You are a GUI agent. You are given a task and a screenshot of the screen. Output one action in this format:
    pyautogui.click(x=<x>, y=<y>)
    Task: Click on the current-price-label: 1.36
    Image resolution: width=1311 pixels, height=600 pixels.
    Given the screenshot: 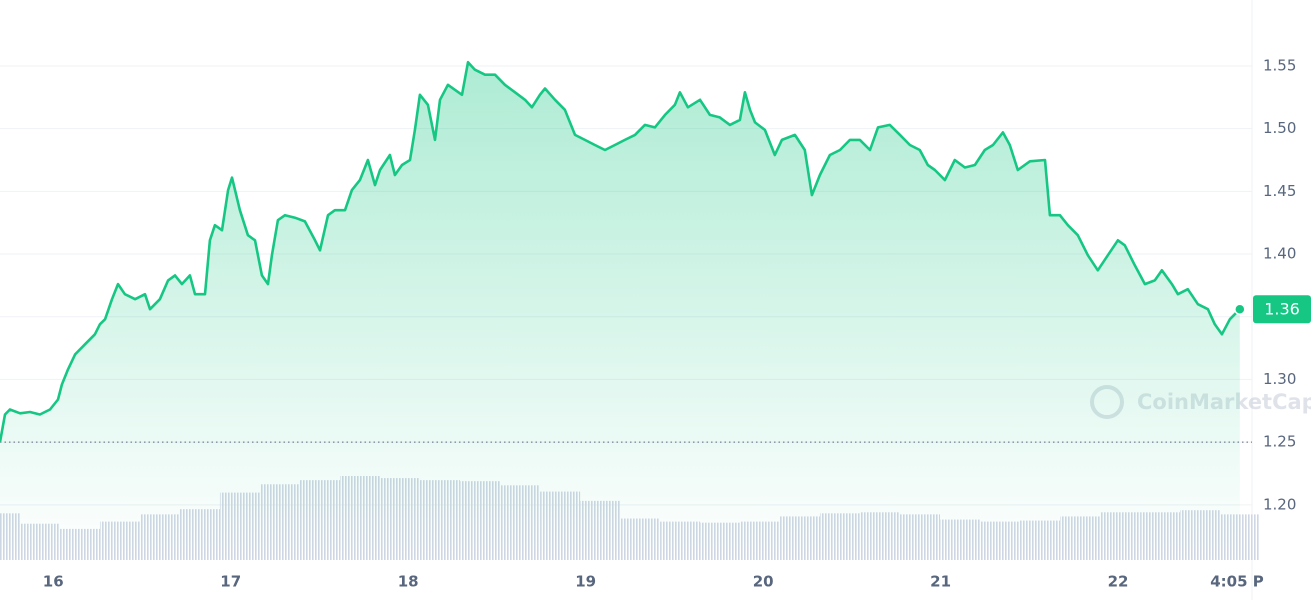 What is the action you would take?
    pyautogui.click(x=1282, y=309)
    